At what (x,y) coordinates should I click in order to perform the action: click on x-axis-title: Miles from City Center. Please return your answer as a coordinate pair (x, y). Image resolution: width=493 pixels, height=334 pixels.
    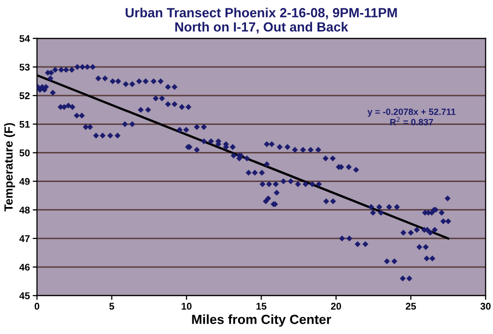
    Looking at the image, I should click on (262, 320).